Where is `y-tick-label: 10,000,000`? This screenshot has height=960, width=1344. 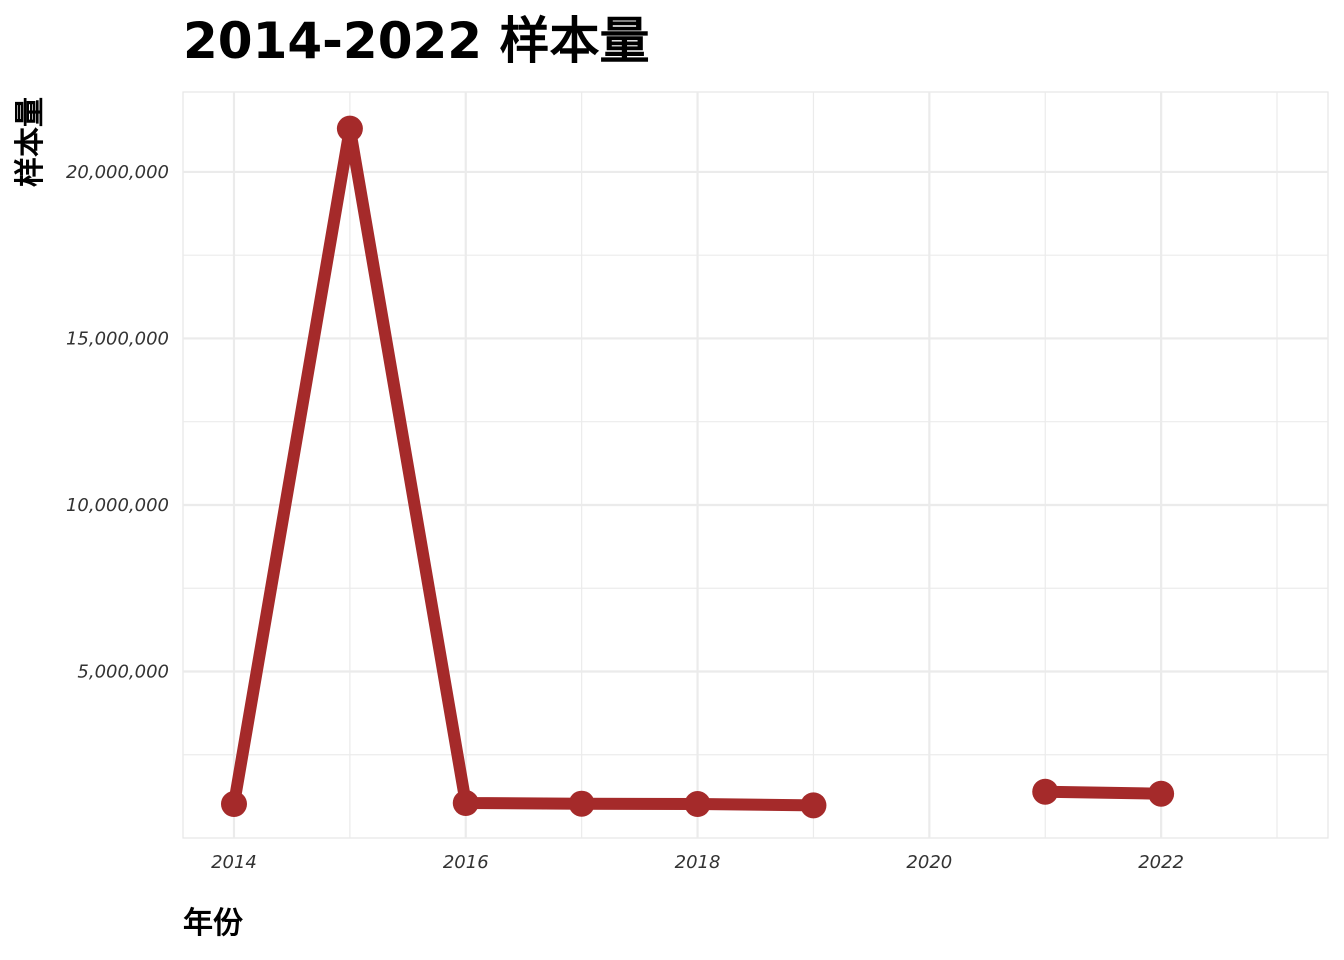
y-tick-label: 10,000,000 is located at coordinates (117, 505).